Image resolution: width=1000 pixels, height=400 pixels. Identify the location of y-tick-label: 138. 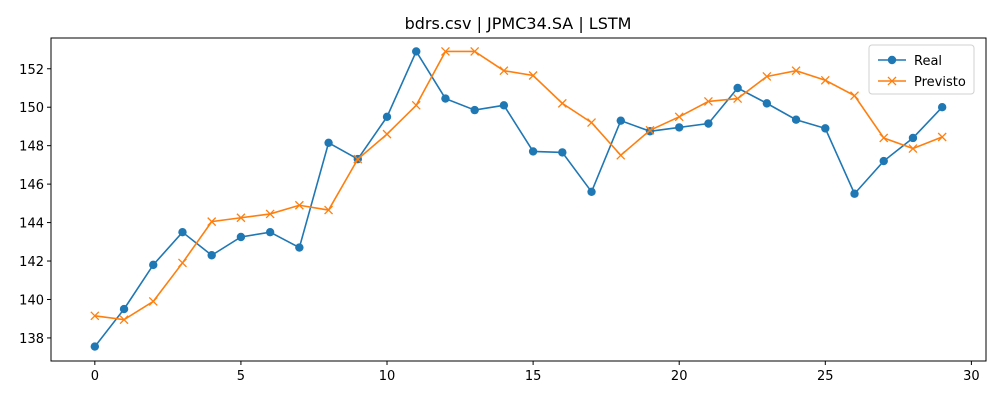
(31, 339).